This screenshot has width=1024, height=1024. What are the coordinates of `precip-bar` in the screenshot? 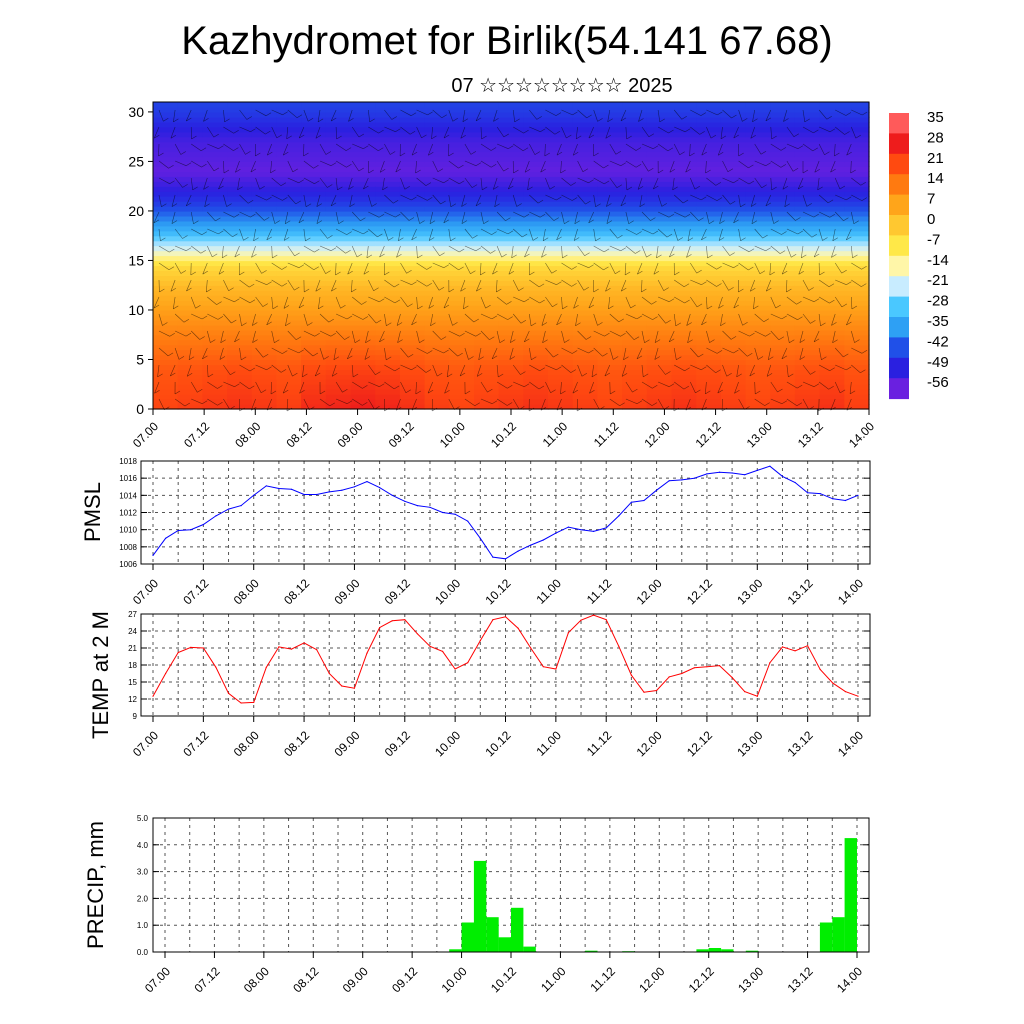 It's located at (850, 895).